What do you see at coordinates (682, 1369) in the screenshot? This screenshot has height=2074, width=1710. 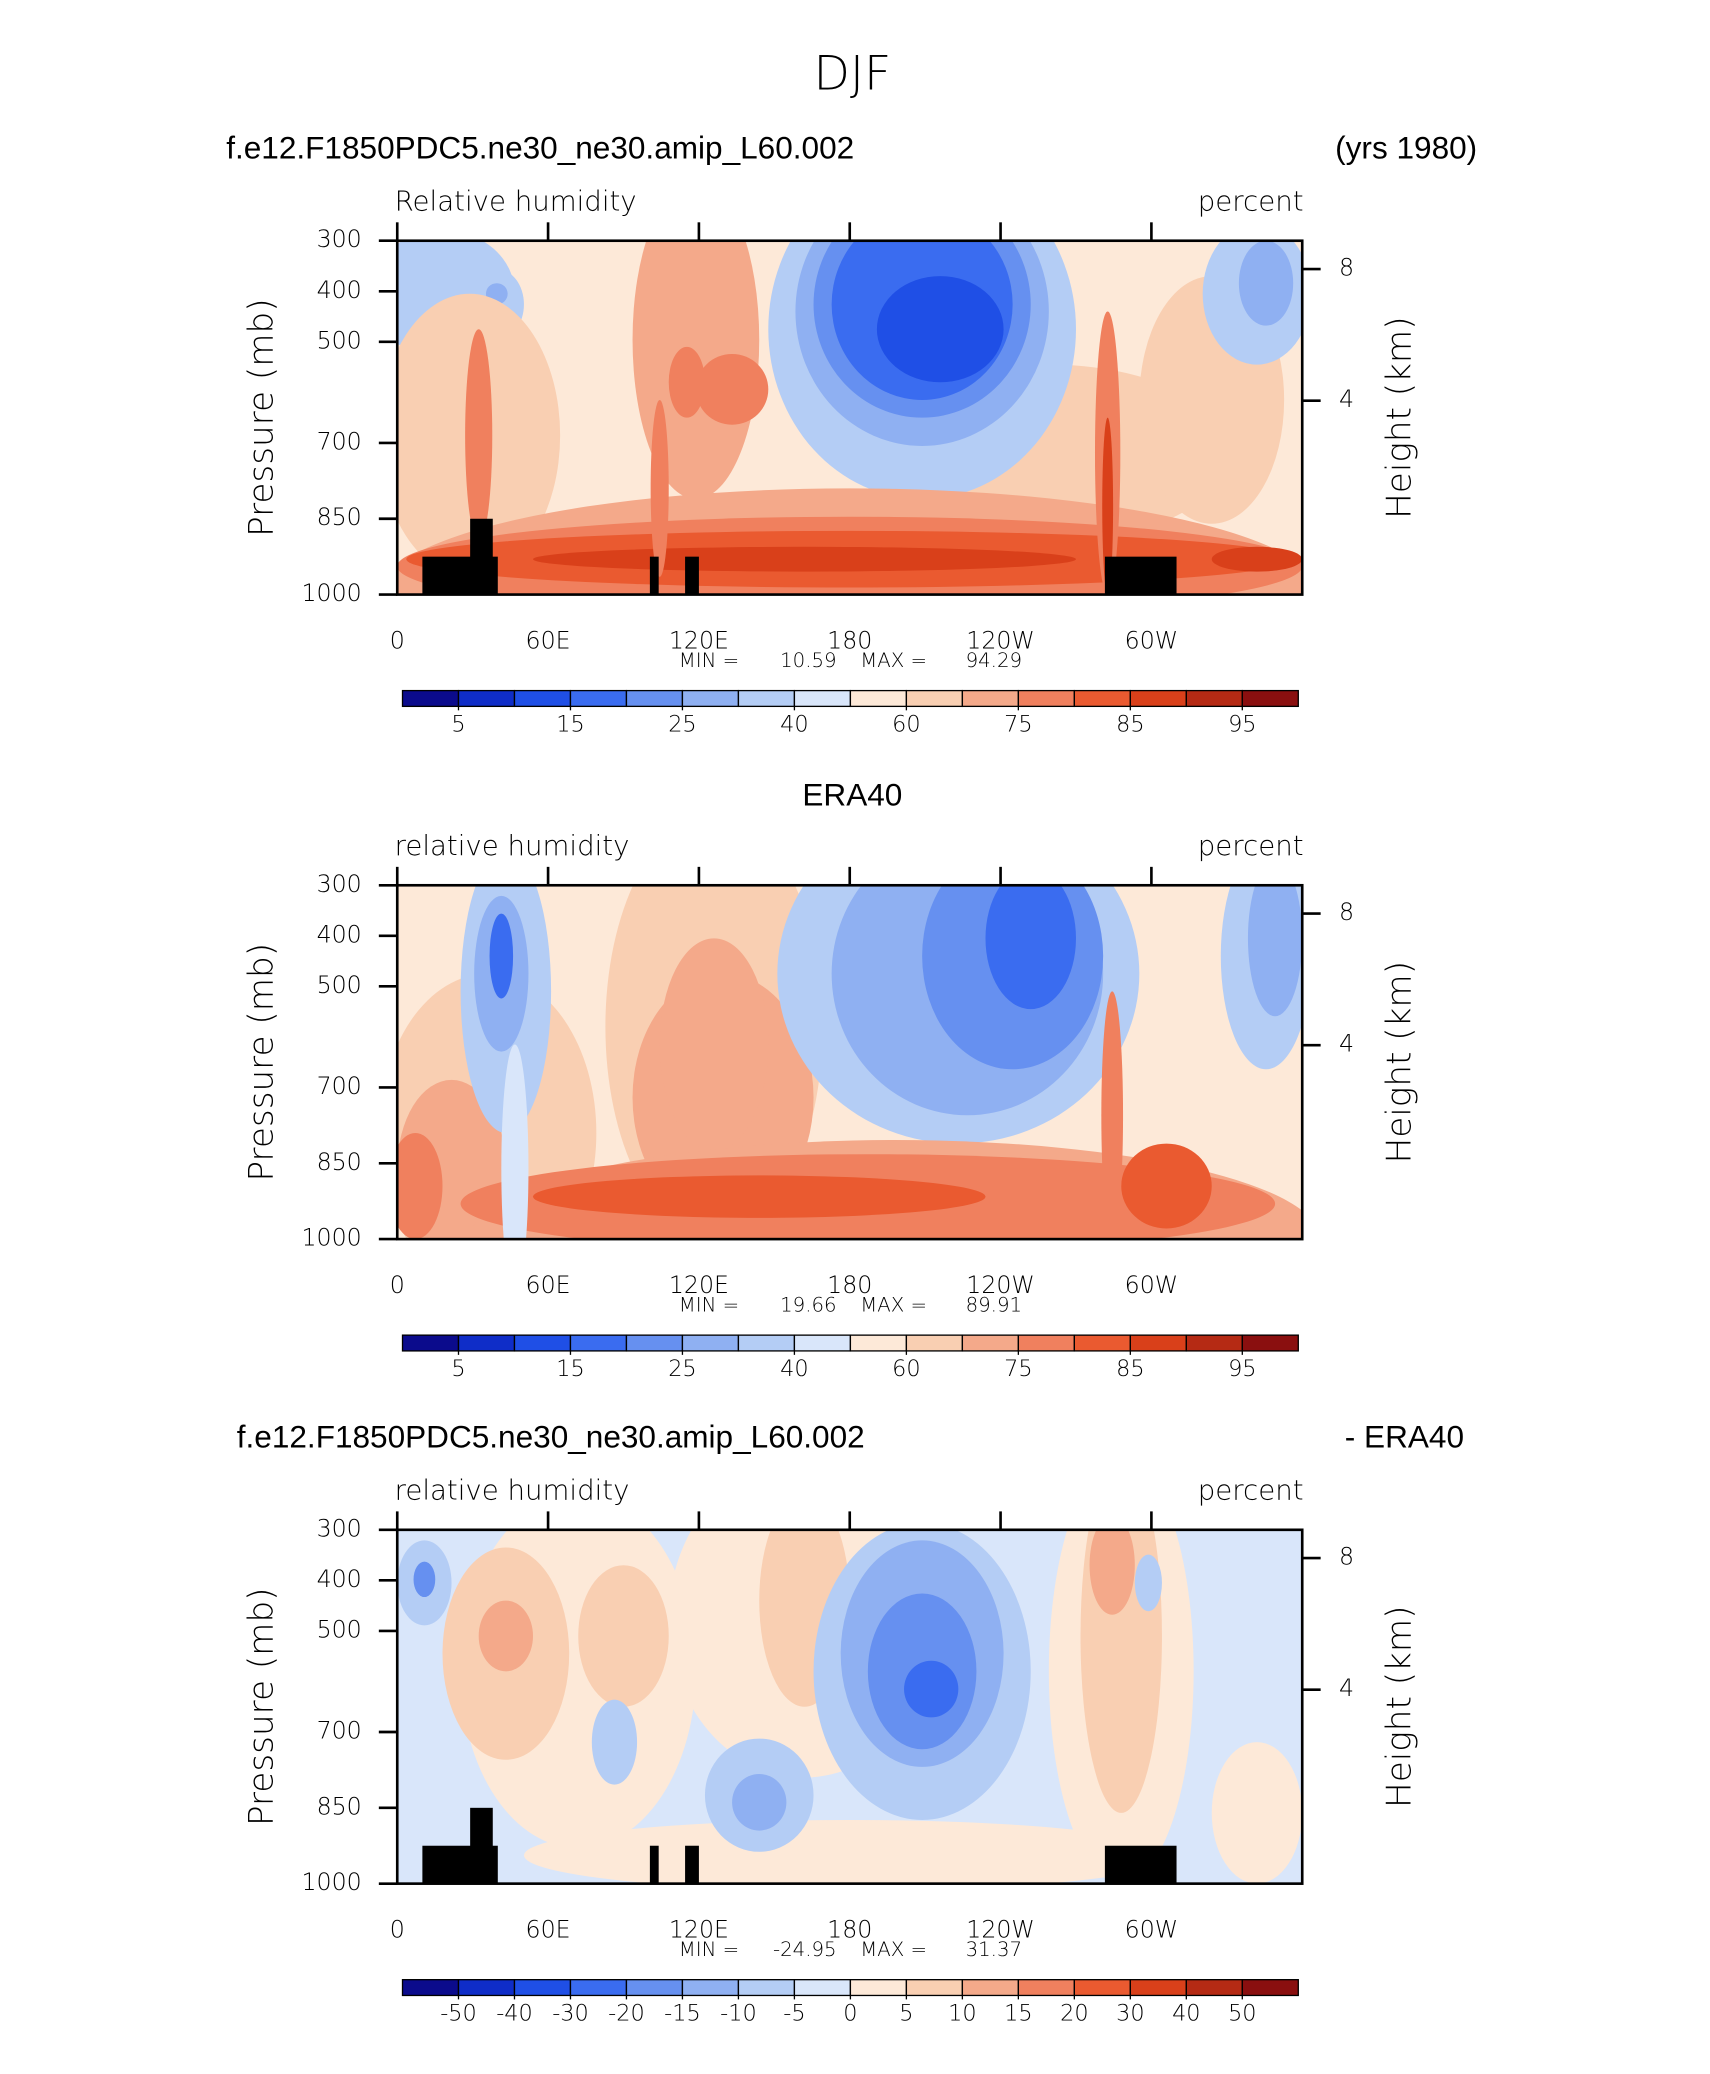 I see `colorbar-label: 25` at bounding box center [682, 1369].